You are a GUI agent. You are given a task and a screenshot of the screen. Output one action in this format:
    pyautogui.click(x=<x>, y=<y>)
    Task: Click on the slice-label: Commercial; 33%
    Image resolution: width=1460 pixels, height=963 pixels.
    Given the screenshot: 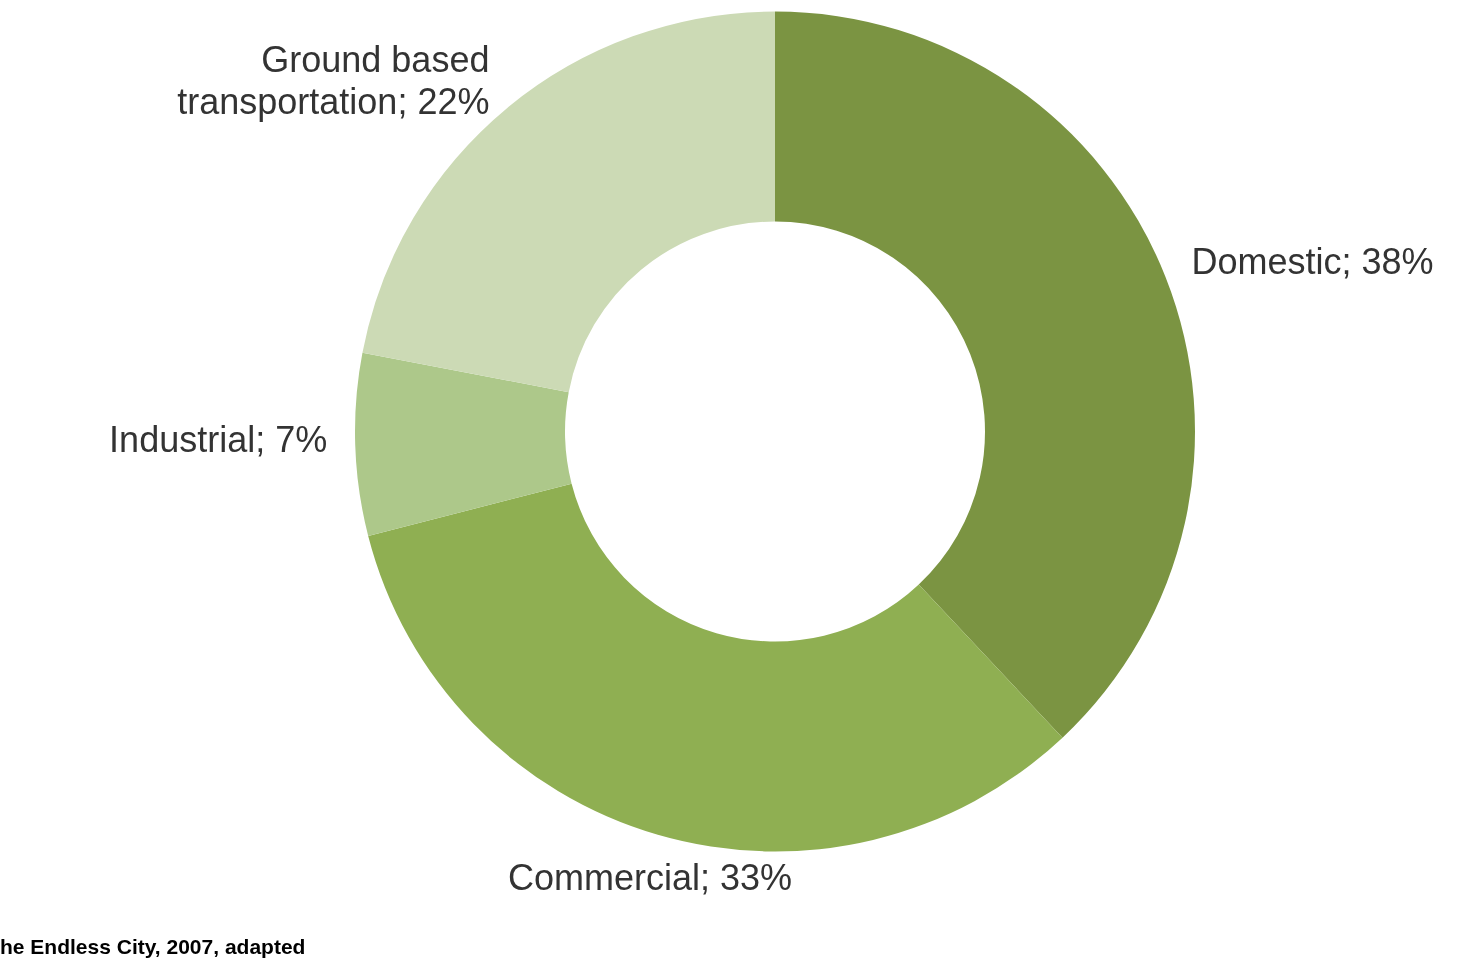 What is the action you would take?
    pyautogui.click(x=650, y=877)
    